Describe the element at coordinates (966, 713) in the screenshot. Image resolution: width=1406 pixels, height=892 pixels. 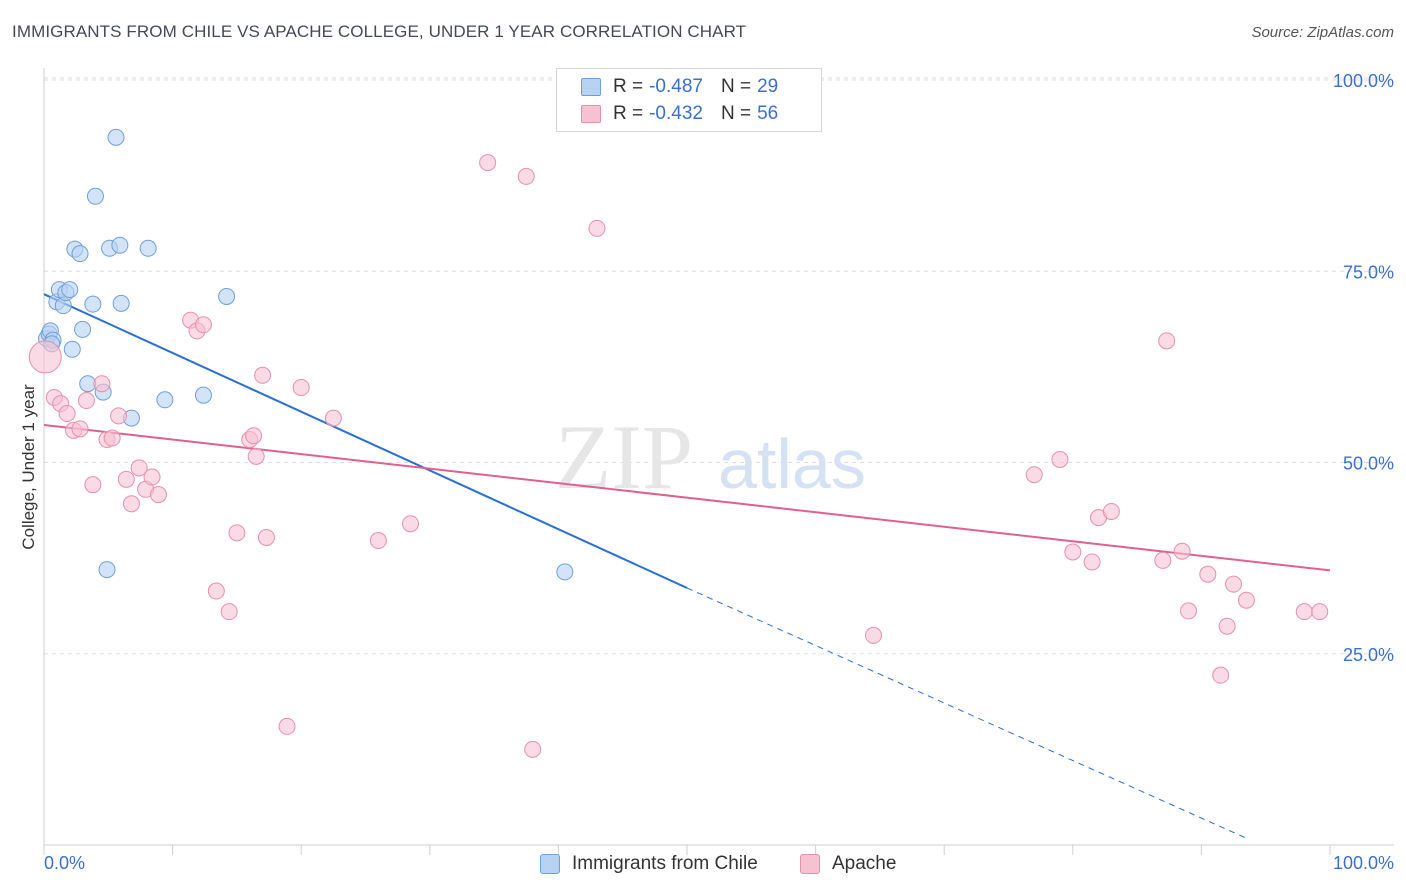
I see `chile-trendline-extension` at that location.